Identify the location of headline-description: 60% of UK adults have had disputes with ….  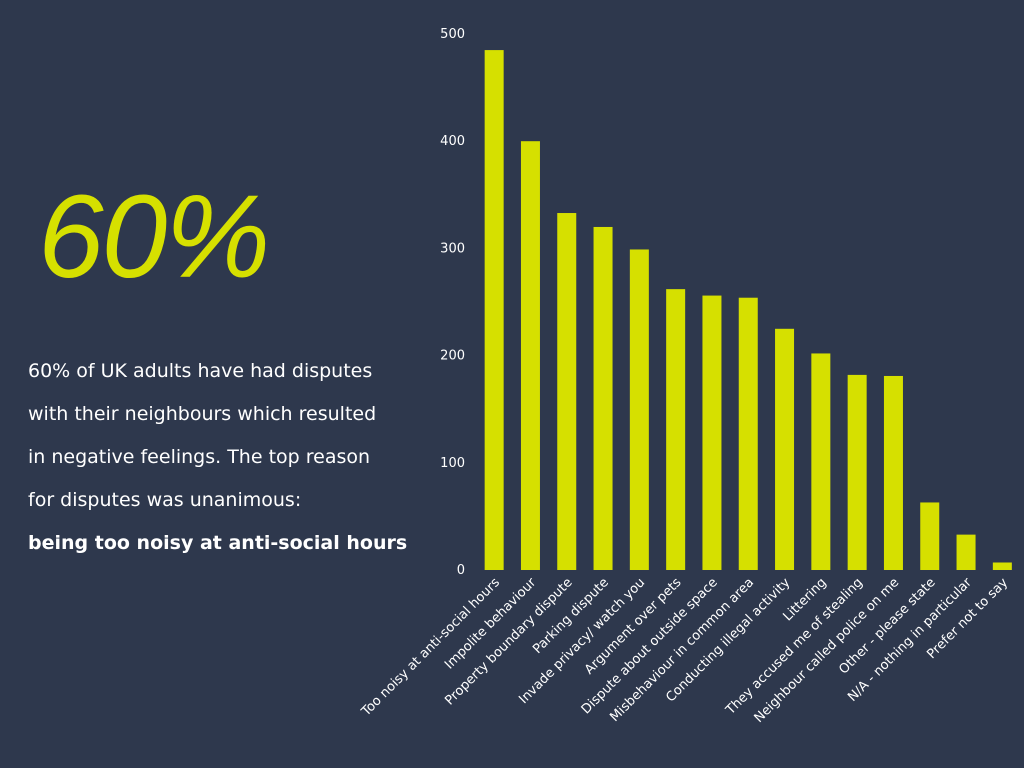
(228, 457).